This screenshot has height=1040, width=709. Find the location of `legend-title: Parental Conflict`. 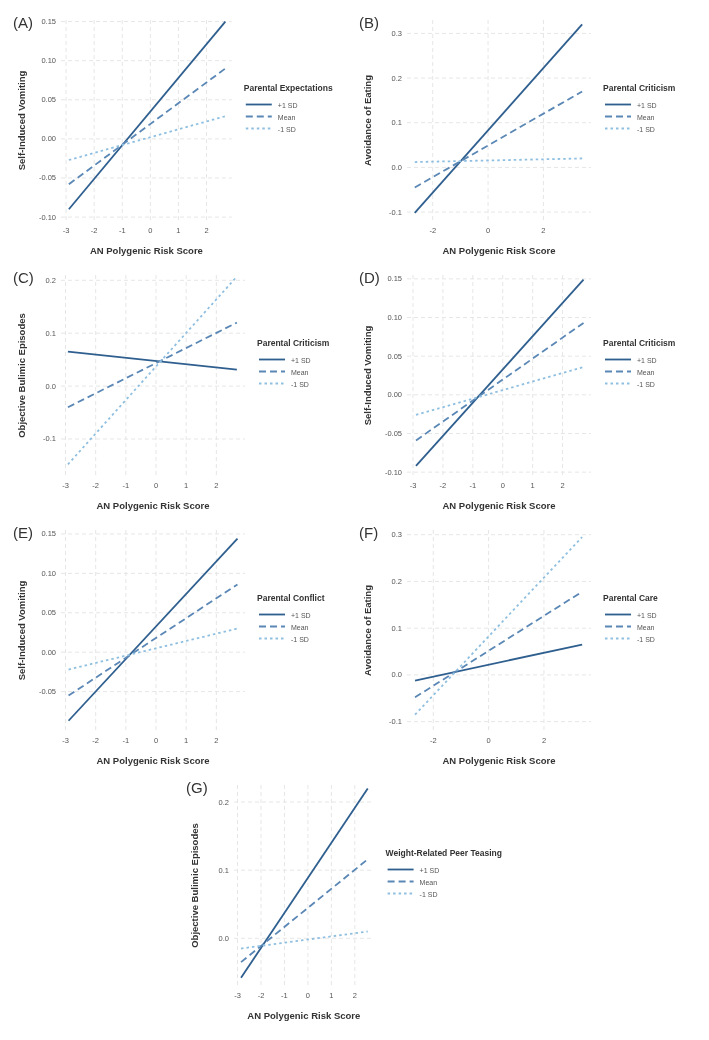

legend-title: Parental Conflict is located at coordinates (290, 597).